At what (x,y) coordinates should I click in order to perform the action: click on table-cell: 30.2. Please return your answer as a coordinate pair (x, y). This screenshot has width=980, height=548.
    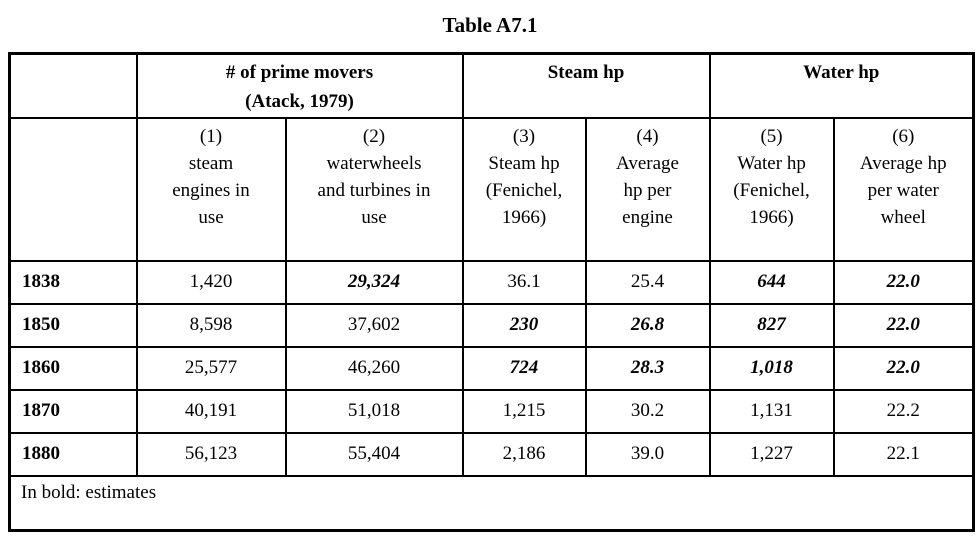
    Looking at the image, I should click on (647, 411).